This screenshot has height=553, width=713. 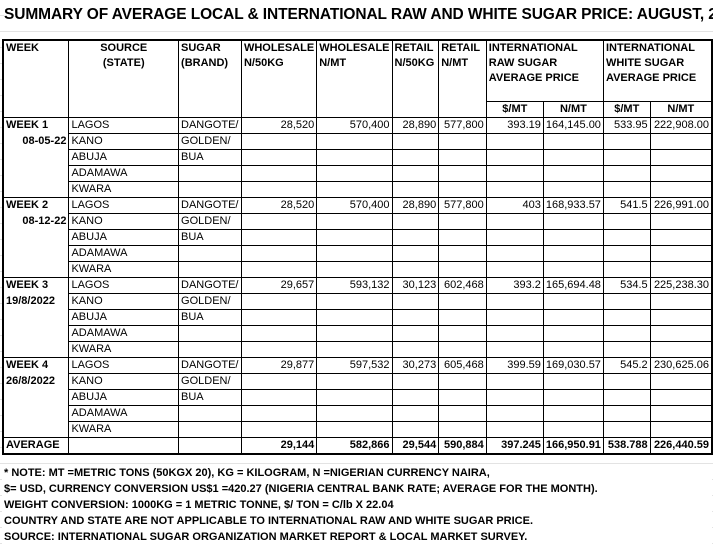 I want to click on header-wholesale-50kg, so click(x=279, y=109).